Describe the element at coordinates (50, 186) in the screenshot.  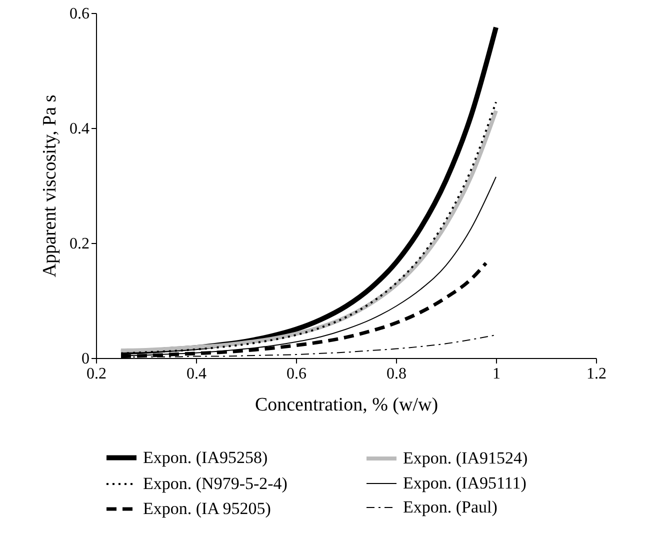
I see `y-axis-title: Apparent viscosity, Pa s` at that location.